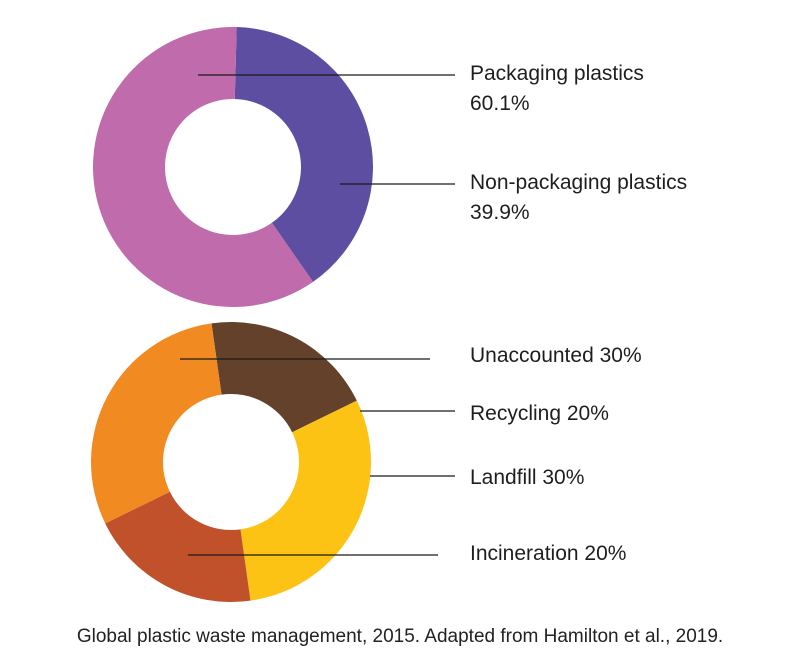  Describe the element at coordinates (527, 477) in the screenshot. I see `slice-label-landfill: Landfill 30%` at that location.